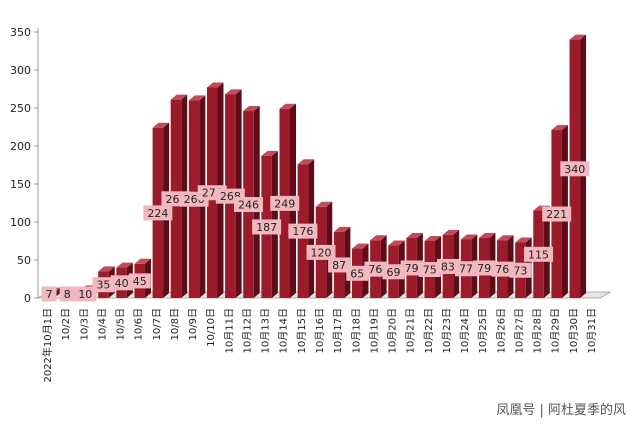 The image size is (640, 428). What do you see at coordinates (66, 324) in the screenshot?
I see `x-tick-label: 10/2日` at bounding box center [66, 324].